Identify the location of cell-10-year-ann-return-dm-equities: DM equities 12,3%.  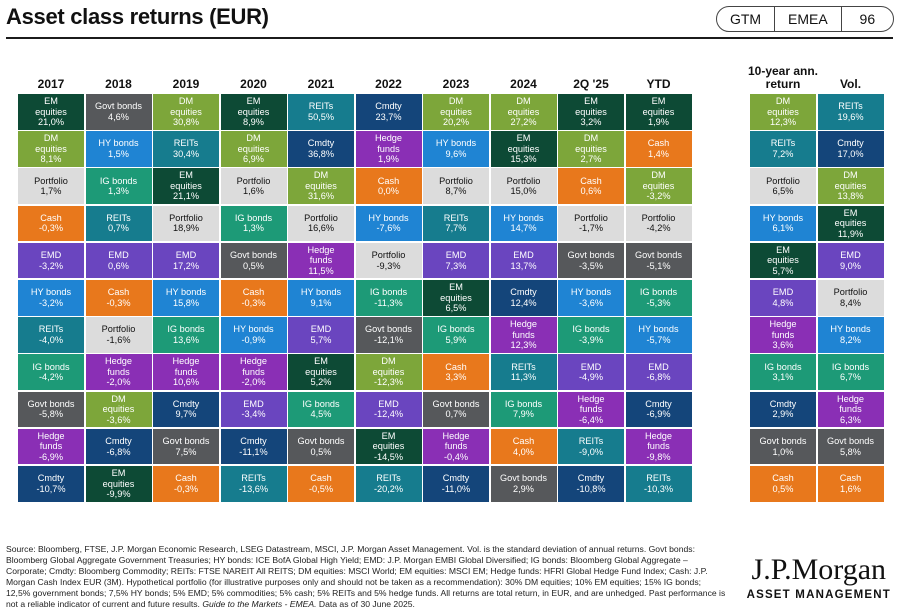
(783, 112).